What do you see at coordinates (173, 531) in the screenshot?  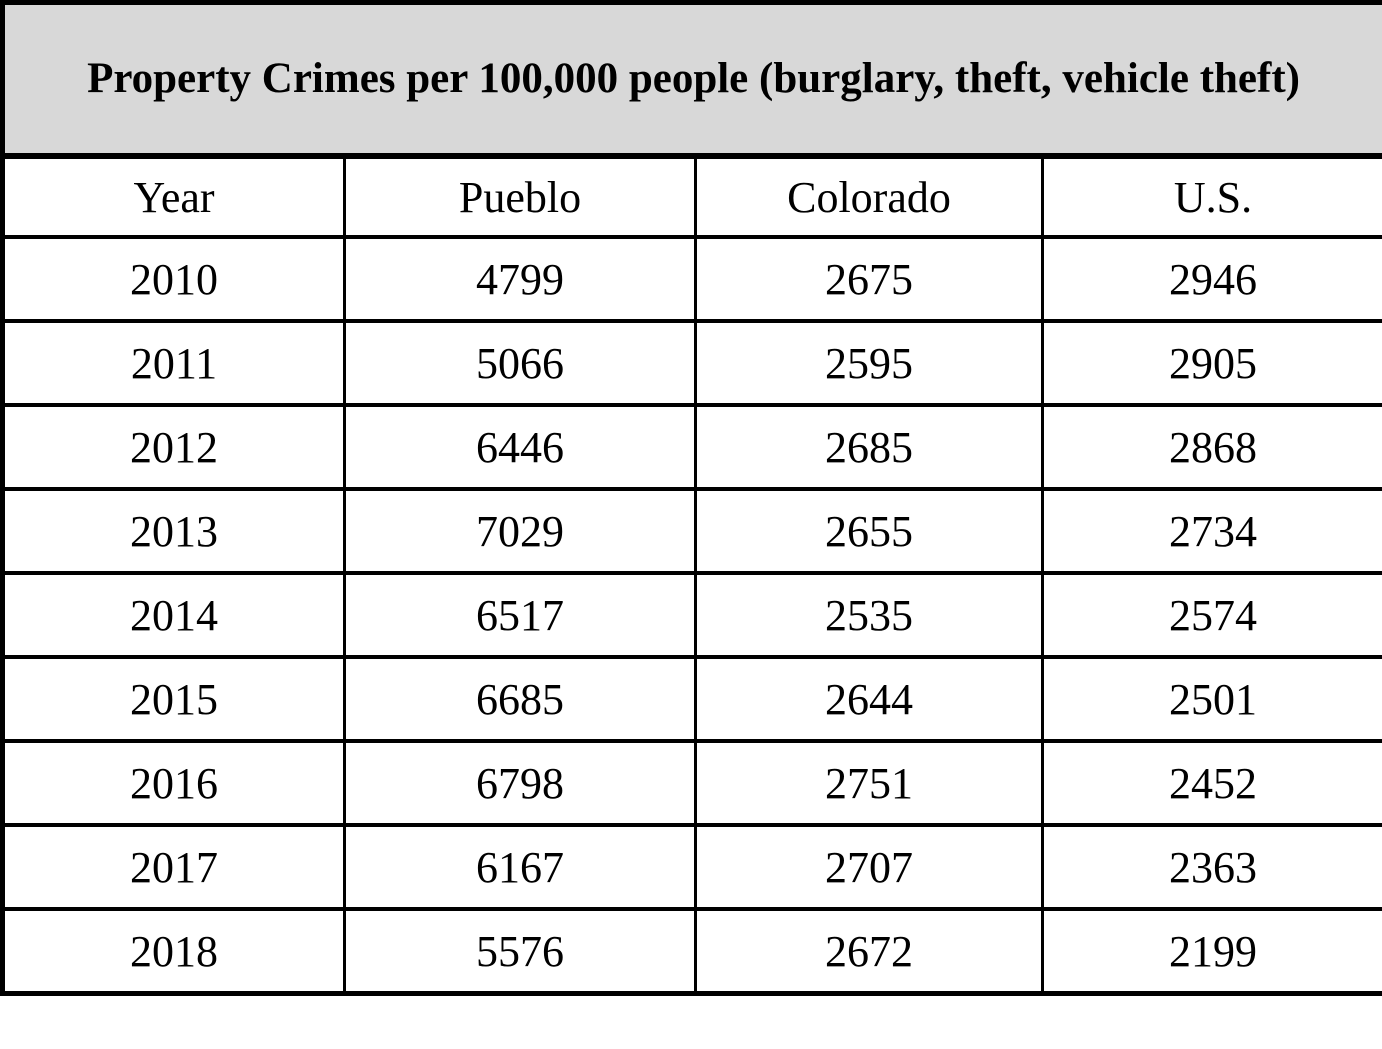 I see `cell-year: 2013` at bounding box center [173, 531].